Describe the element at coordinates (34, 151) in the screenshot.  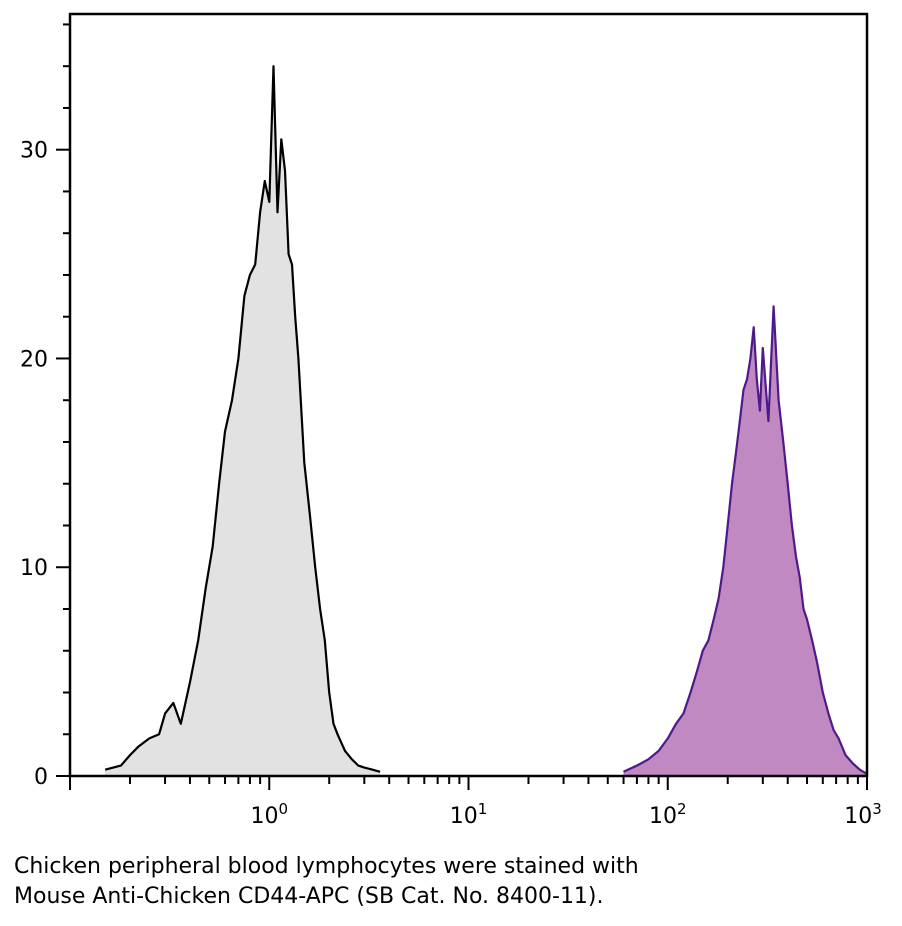
I see `y-tick-label: 30` at that location.